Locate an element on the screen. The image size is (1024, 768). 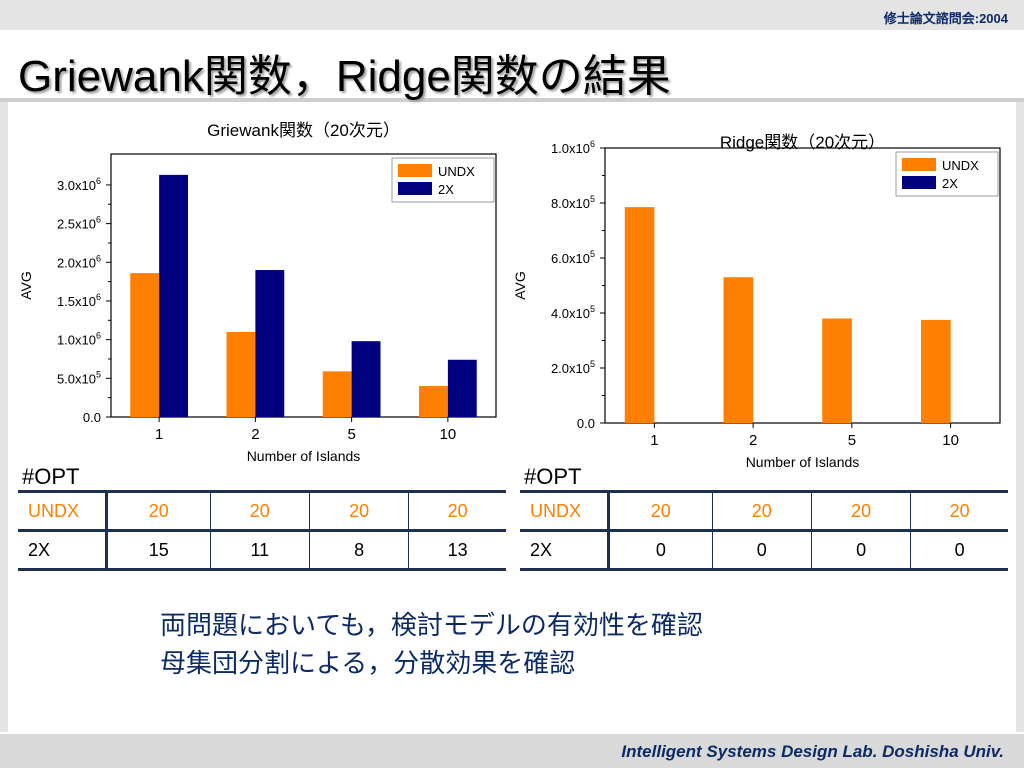
y-tick-label: 3.0x10⁶ is located at coordinates (79, 184).